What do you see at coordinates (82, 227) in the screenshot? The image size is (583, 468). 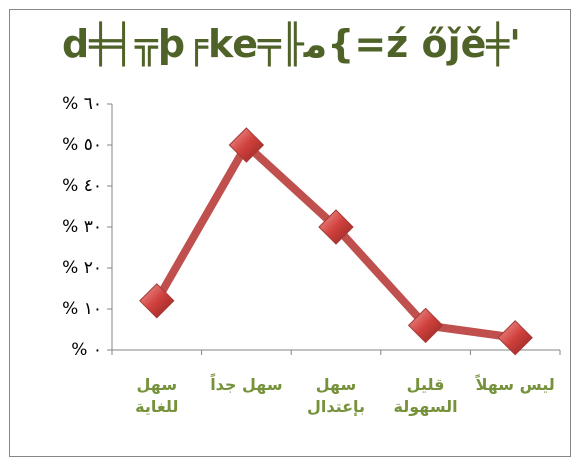 I see `y-tick-label: % ٣٠` at bounding box center [82, 227].